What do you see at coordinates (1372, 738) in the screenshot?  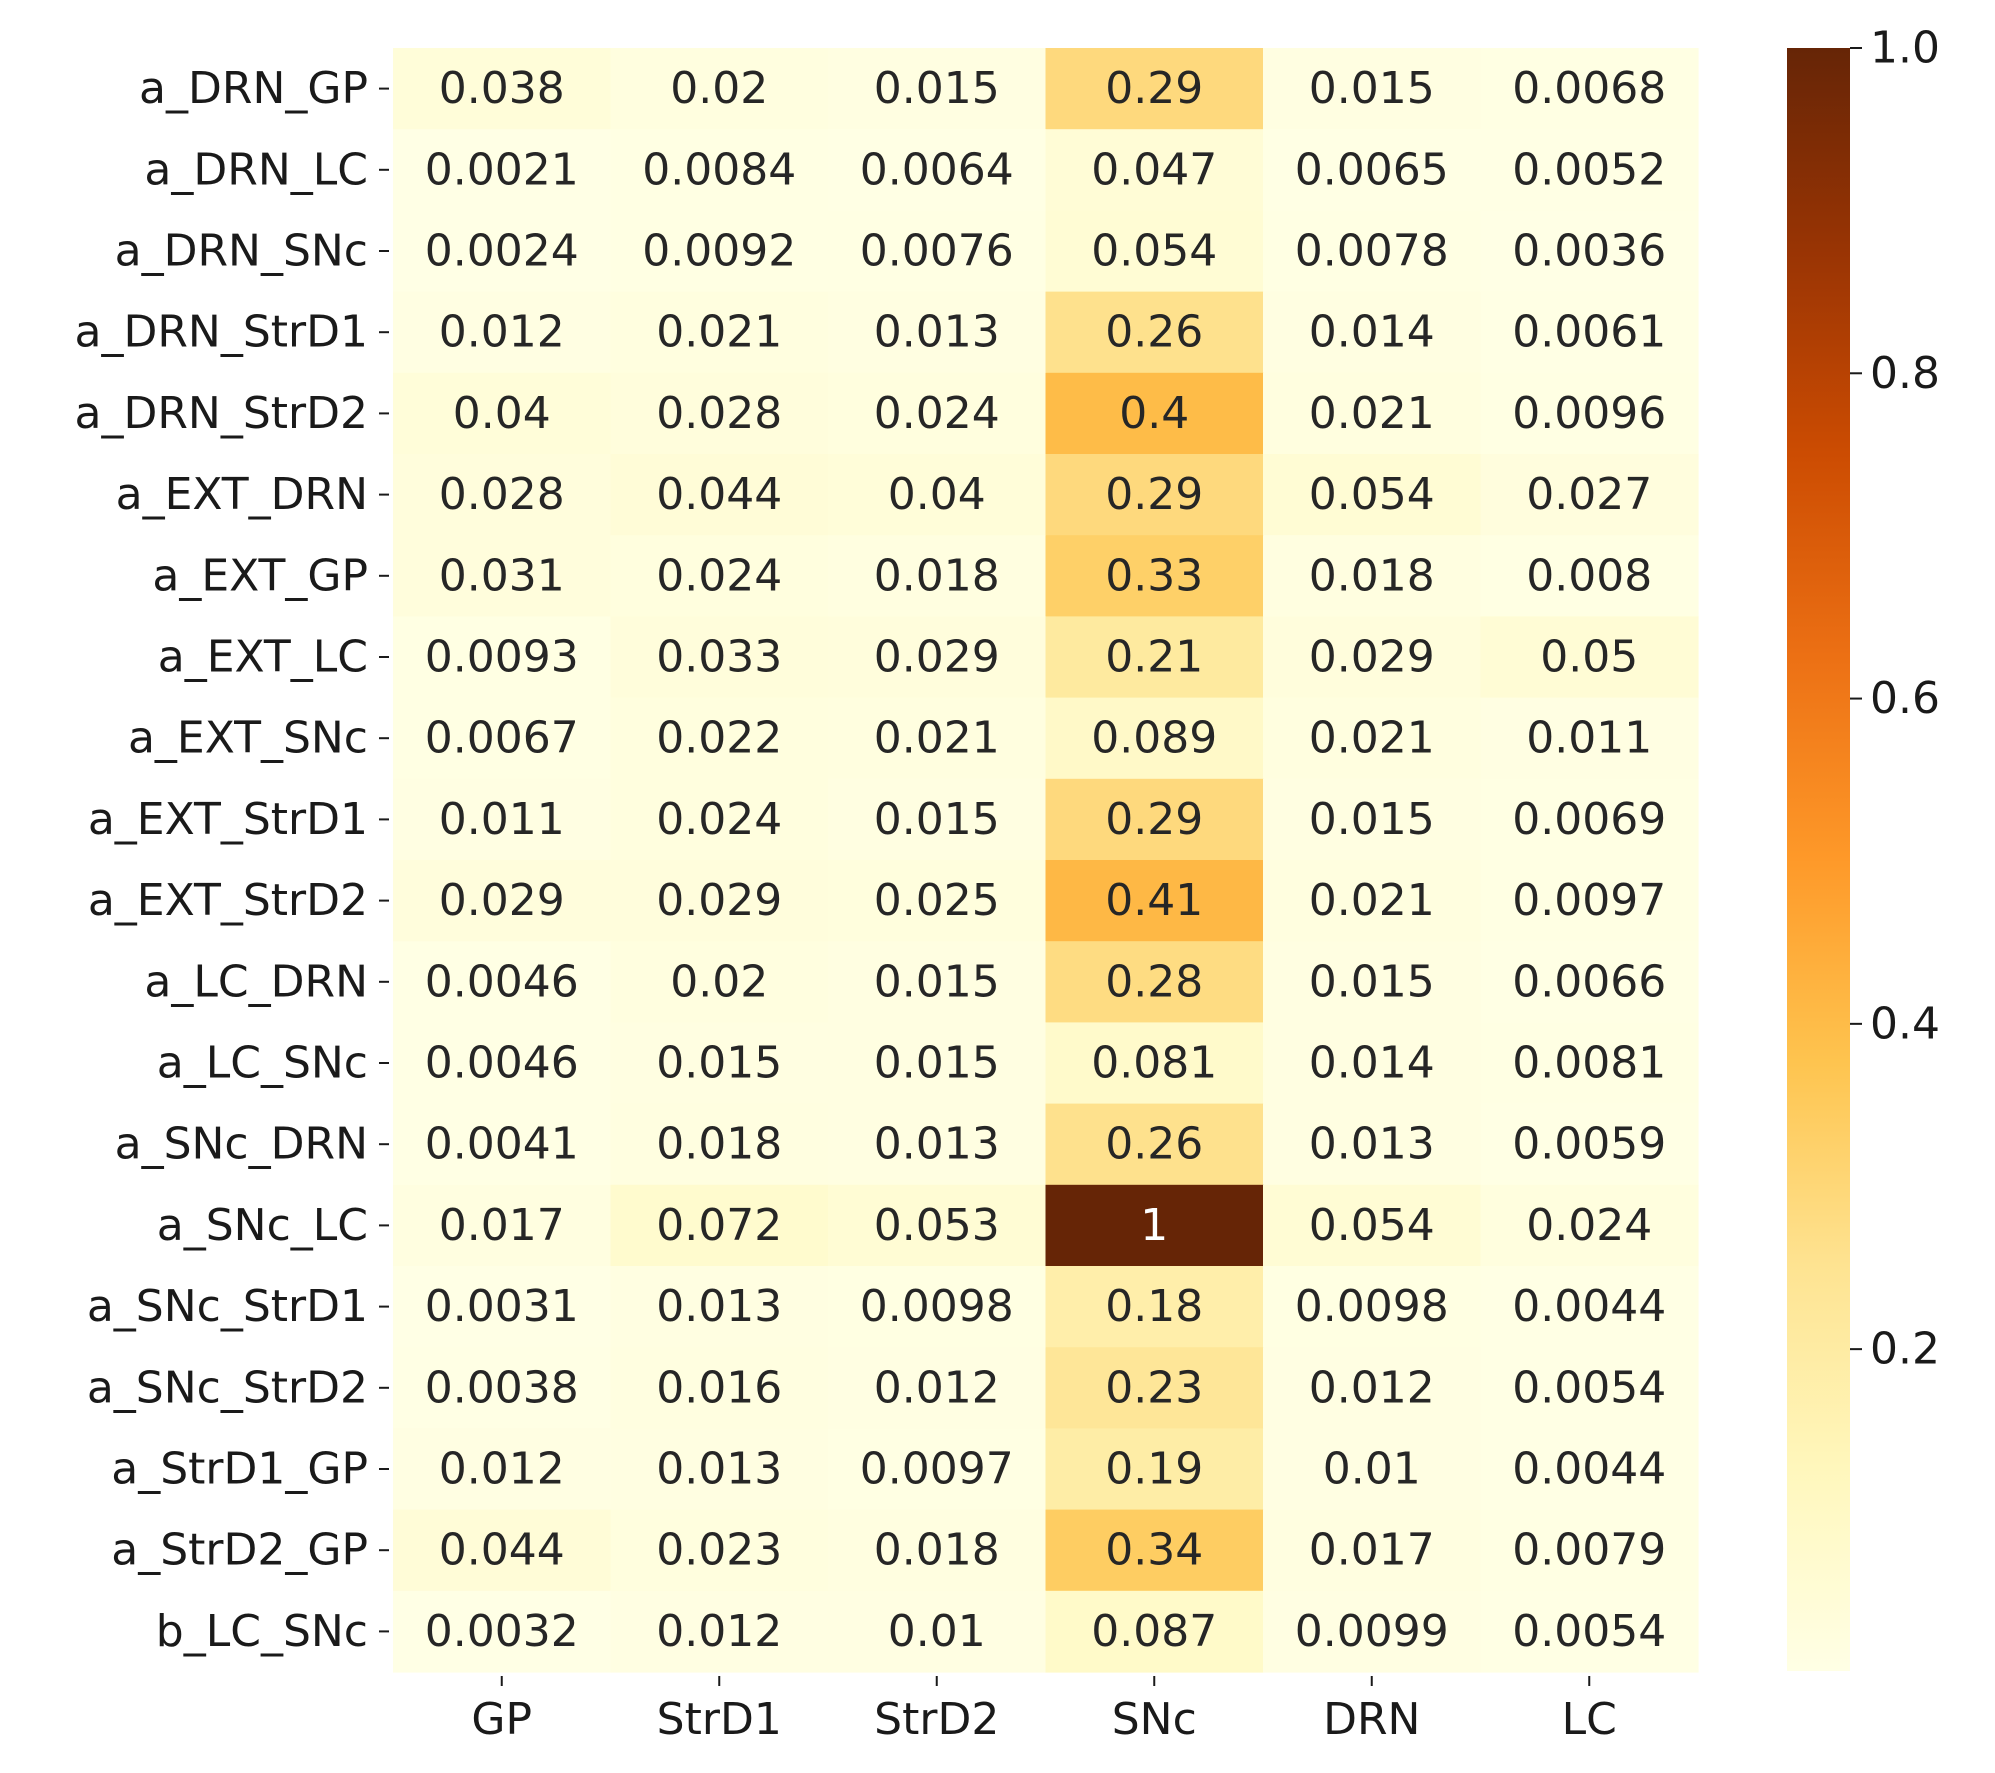 I see `cell-value-label: 0.021` at bounding box center [1372, 738].